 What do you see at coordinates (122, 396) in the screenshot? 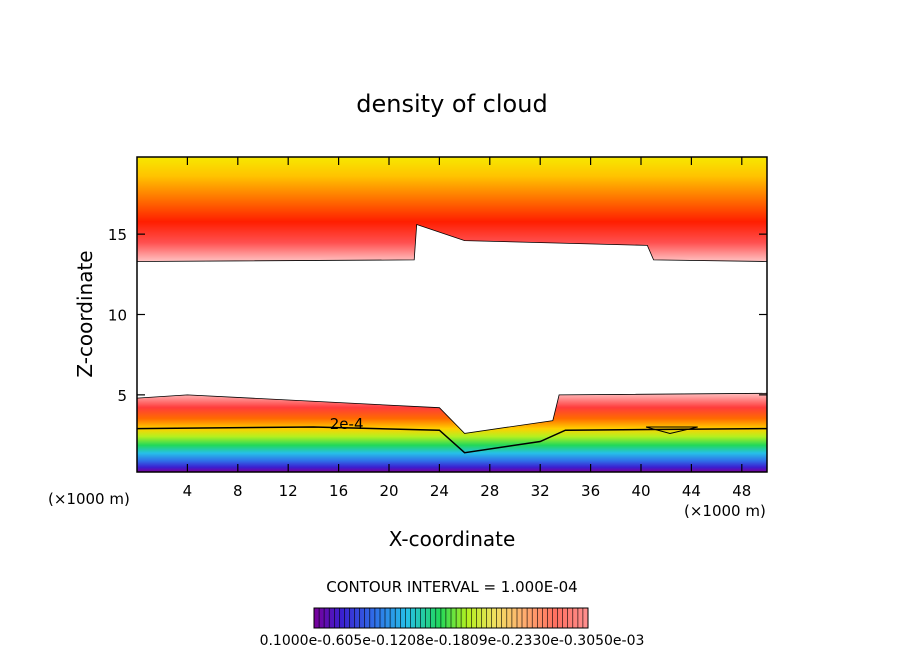
I see `y-tick-label: 5` at bounding box center [122, 396].